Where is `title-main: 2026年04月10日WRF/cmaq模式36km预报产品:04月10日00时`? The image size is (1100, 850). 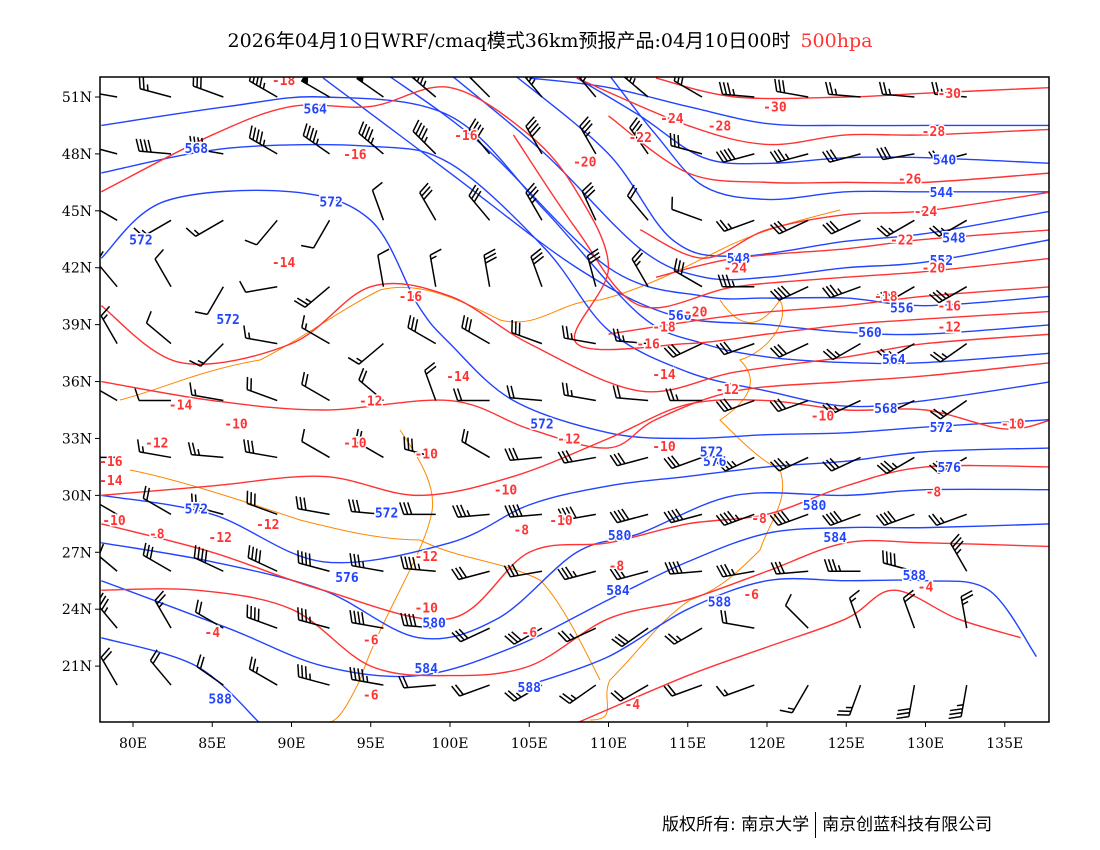
title-main: 2026年04月10日WRF/cmaq模式36km预报产品:04月10日00时 is located at coordinates (509, 41).